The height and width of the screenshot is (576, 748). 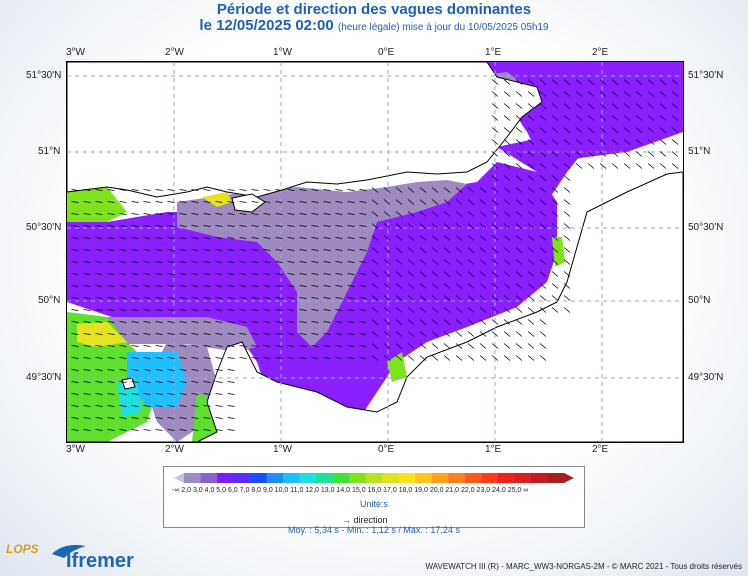 What do you see at coordinates (69, 551) in the screenshot?
I see `ifremer-fish-icon` at bounding box center [69, 551].